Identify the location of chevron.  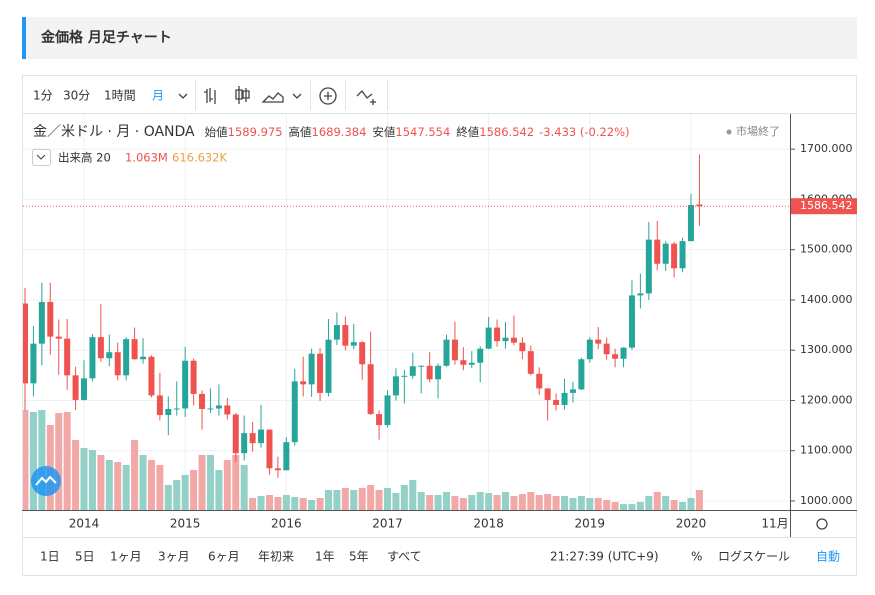
(41, 157).